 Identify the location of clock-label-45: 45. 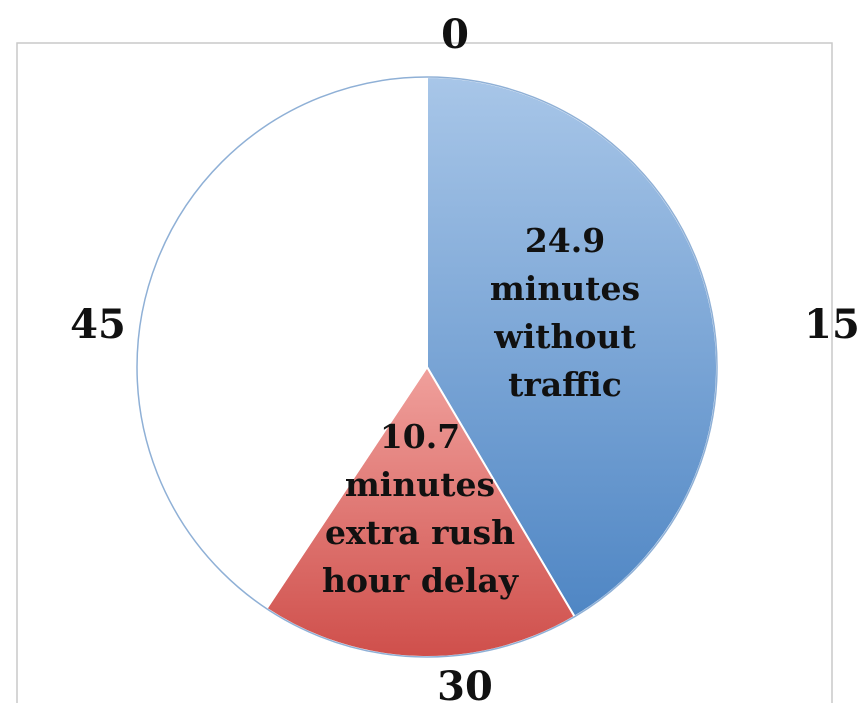
(98, 324).